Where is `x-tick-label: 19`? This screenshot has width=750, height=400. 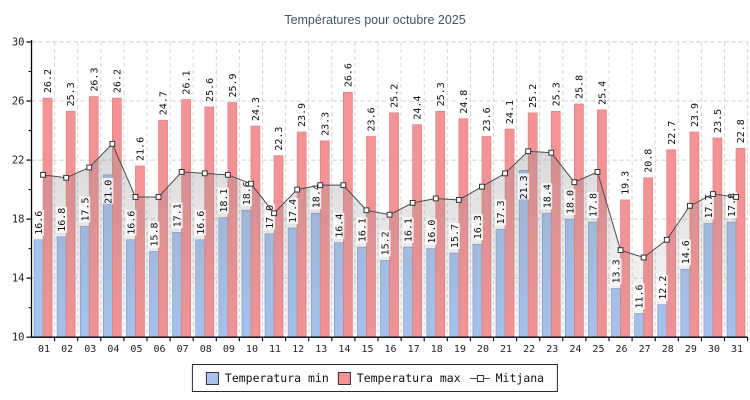 x-tick-label: 19 is located at coordinates (460, 349).